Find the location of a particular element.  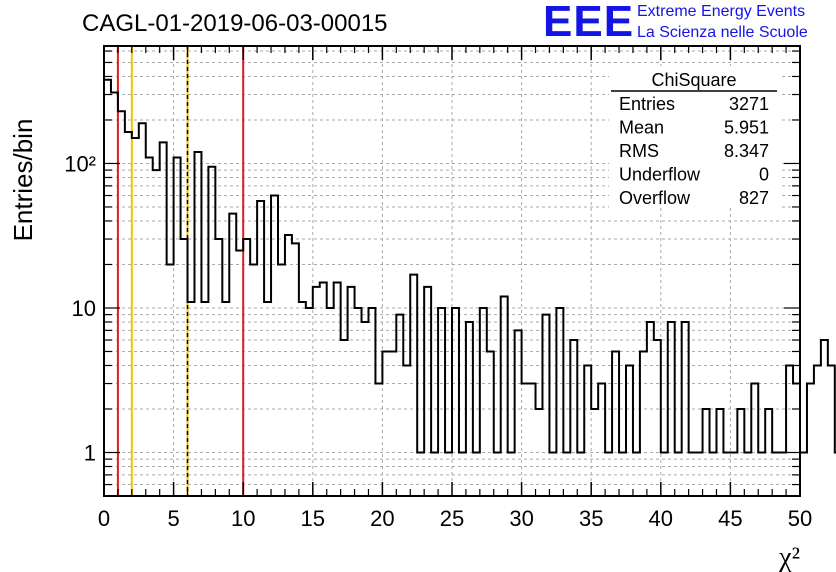

stats-title: ChiSquare is located at coordinates (693, 80).